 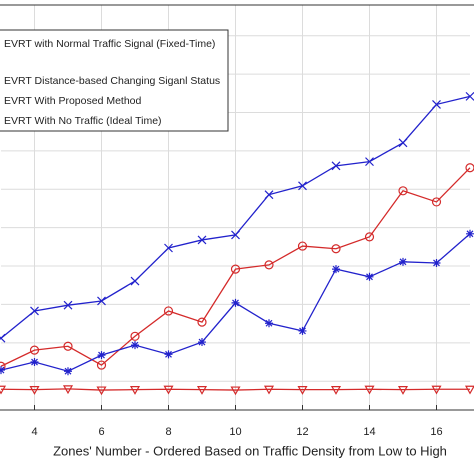 What do you see at coordinates (101, 432) in the screenshot?
I see `x-tick-label: 6` at bounding box center [101, 432].